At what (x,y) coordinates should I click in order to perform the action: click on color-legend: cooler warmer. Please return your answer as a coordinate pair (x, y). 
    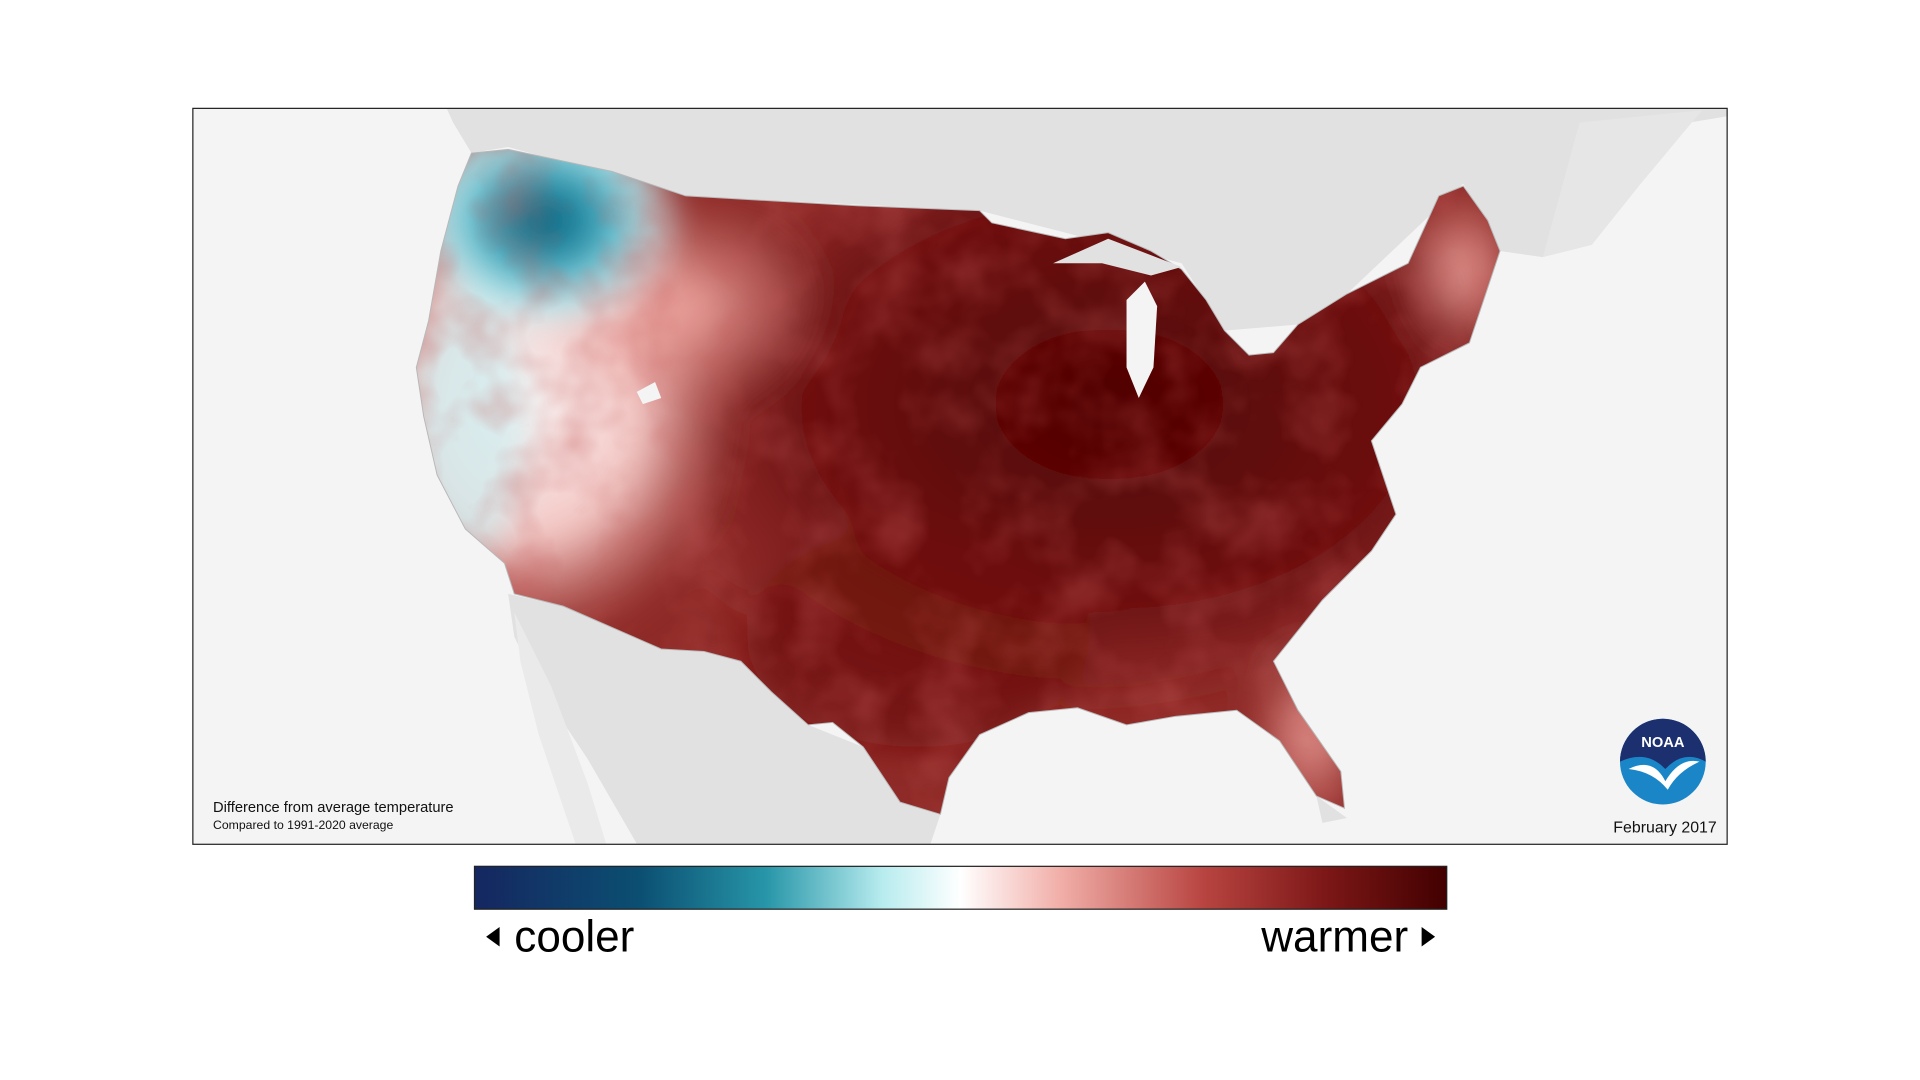
    Looking at the image, I should click on (960, 913).